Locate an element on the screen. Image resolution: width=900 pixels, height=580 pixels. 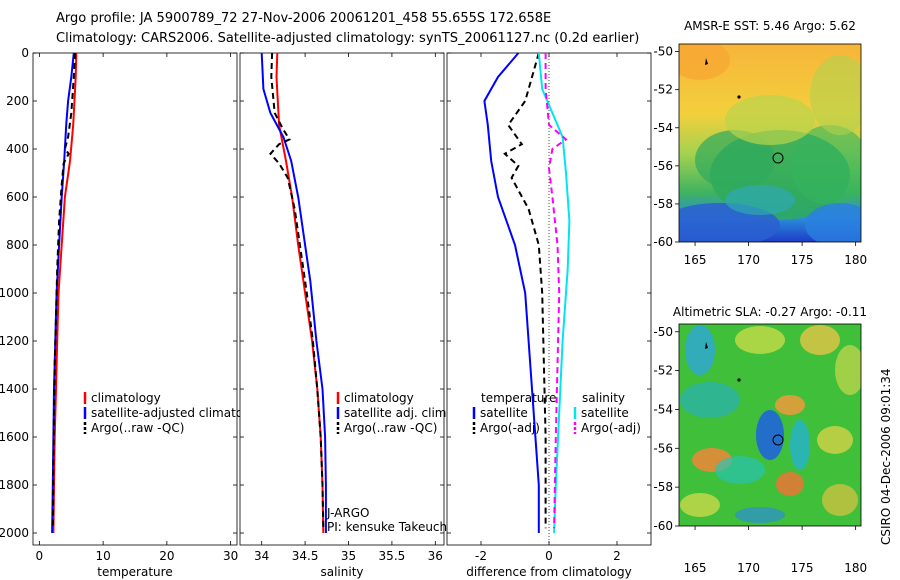
sst-float-marker is located at coordinates (778, 158).